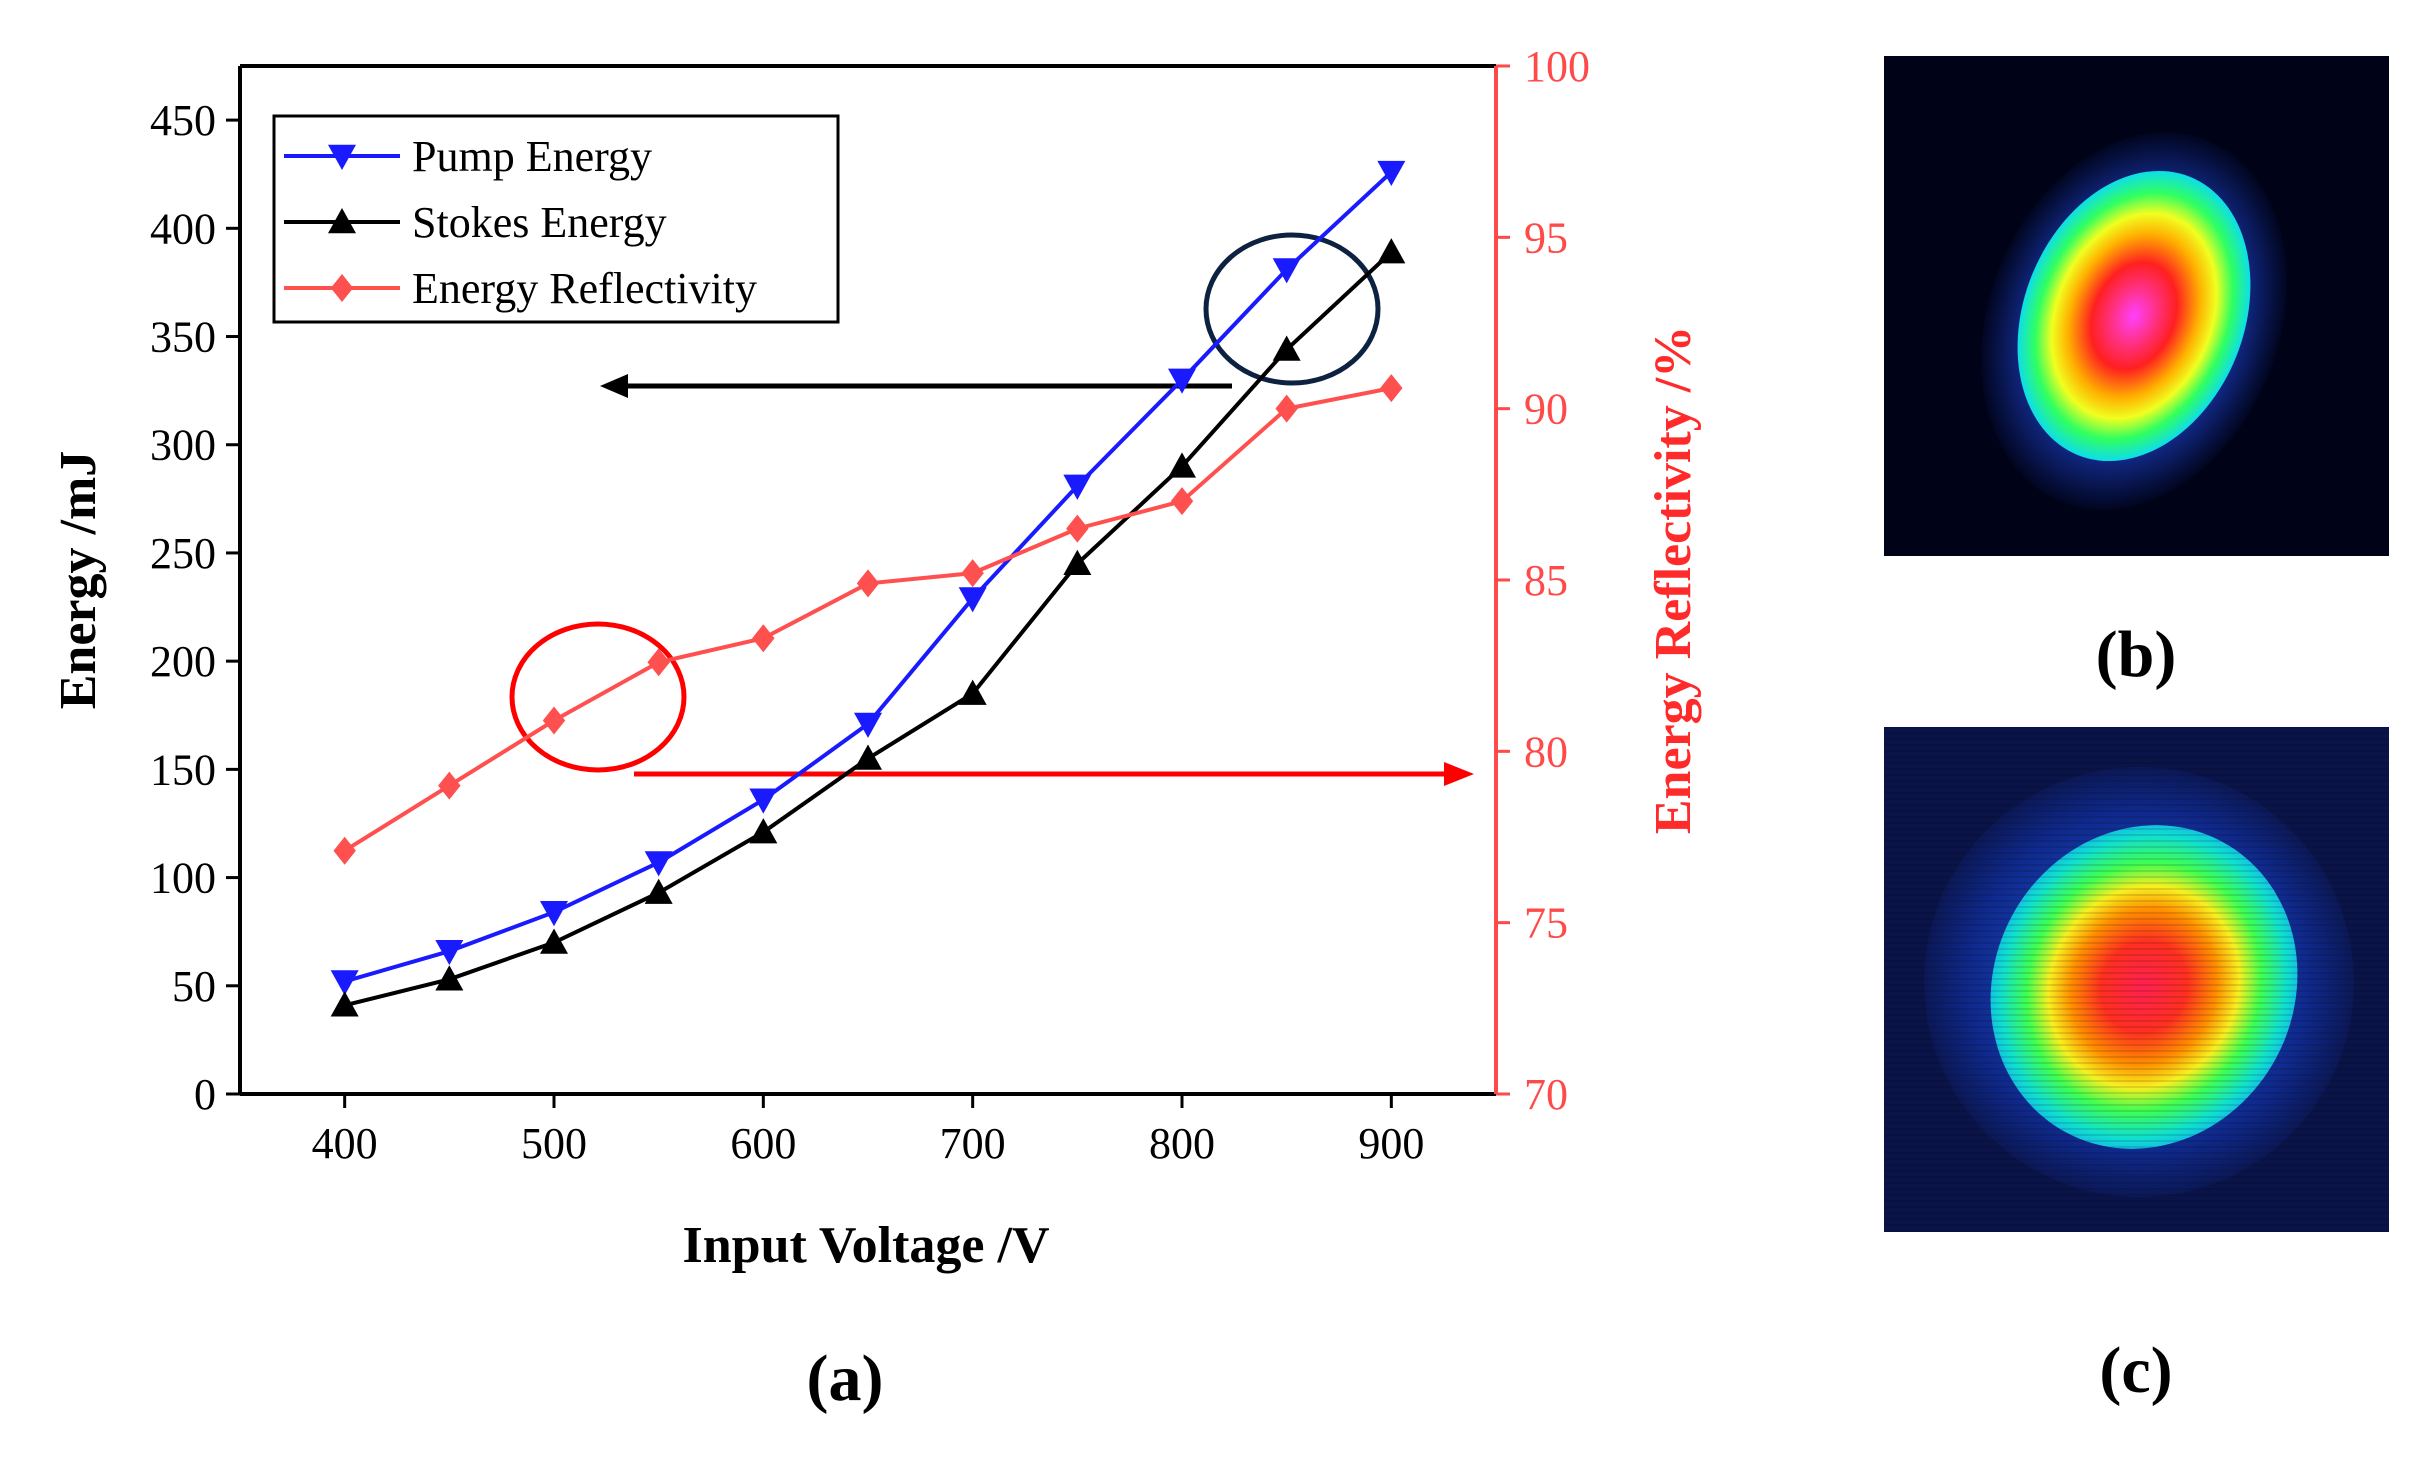  Describe the element at coordinates (1546, 1094) in the screenshot. I see `y2-tick-label: 70` at that location.